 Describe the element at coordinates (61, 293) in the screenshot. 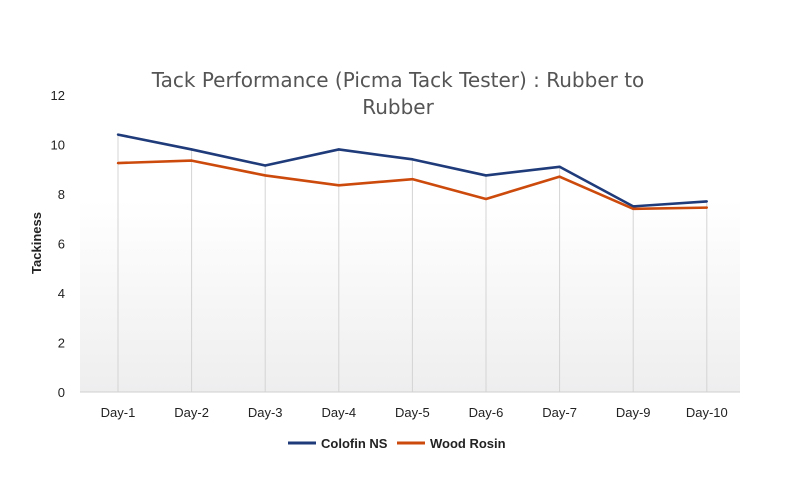

I see `y-tick-label: 4` at that location.